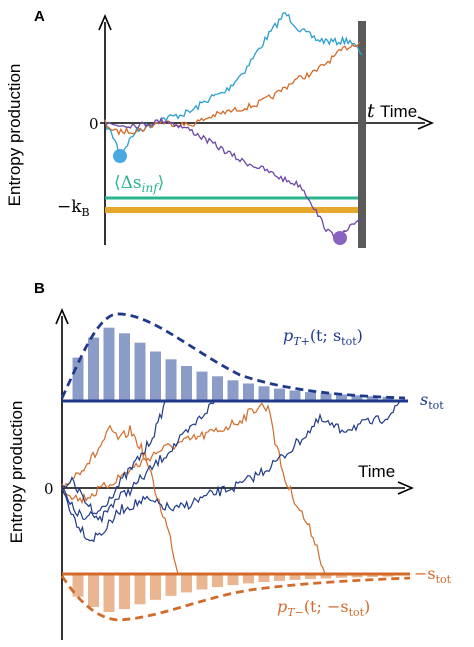  Describe the element at coordinates (62, 316) in the screenshot. I see `panel-b-y-arrowhead` at that location.